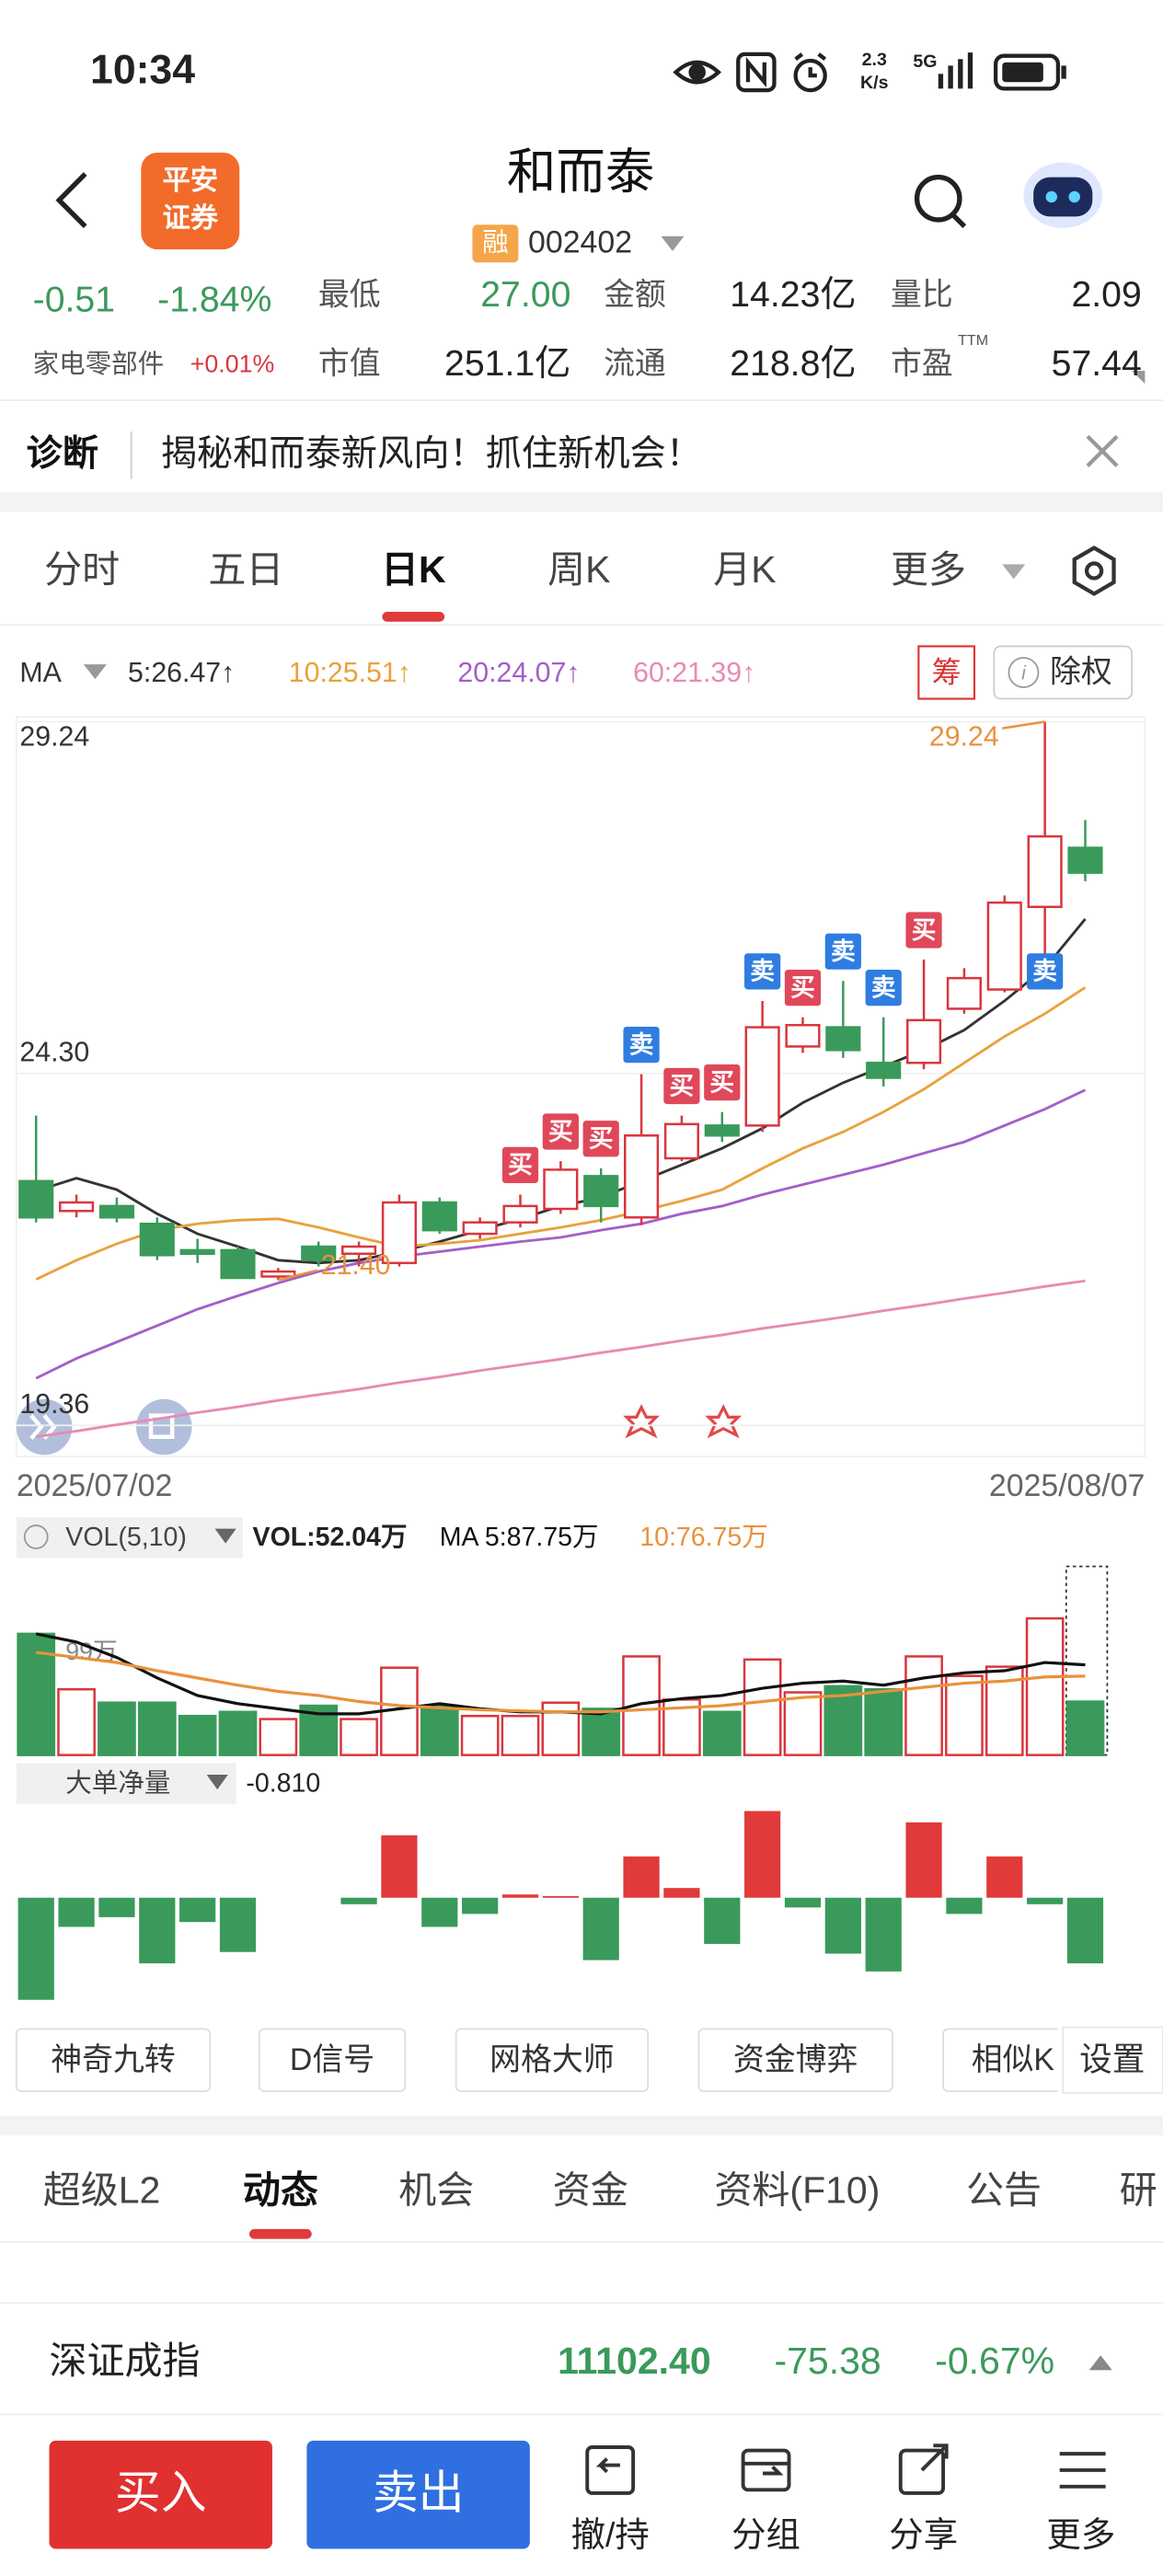  What do you see at coordinates (1014, 572) in the screenshot?
I see `more-dropdown` at bounding box center [1014, 572].